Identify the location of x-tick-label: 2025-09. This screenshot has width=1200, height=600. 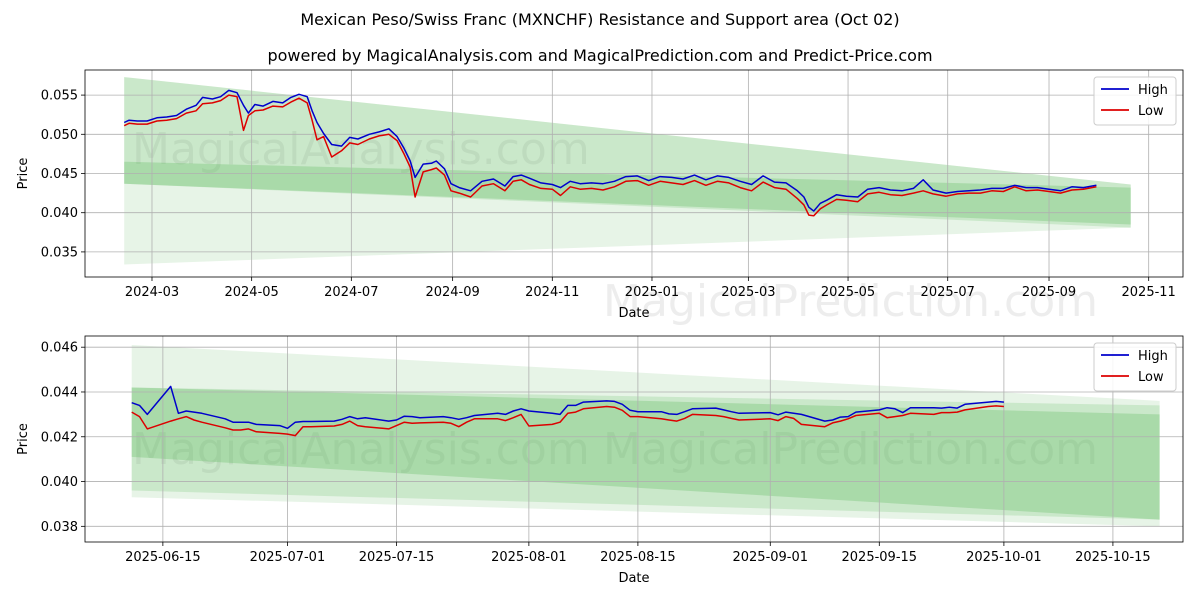
(1049, 292).